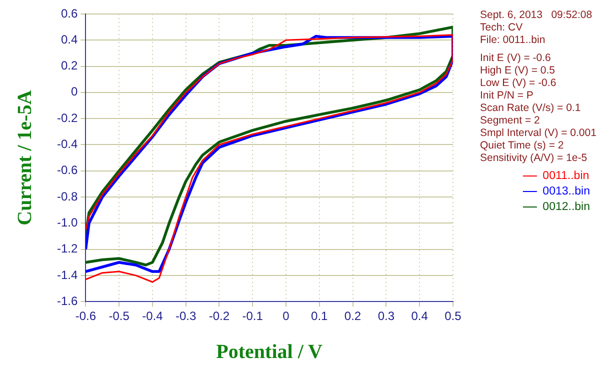 The width and height of the screenshot is (600, 375). I want to click on text: Low E (V) = -0.6, so click(518, 83).